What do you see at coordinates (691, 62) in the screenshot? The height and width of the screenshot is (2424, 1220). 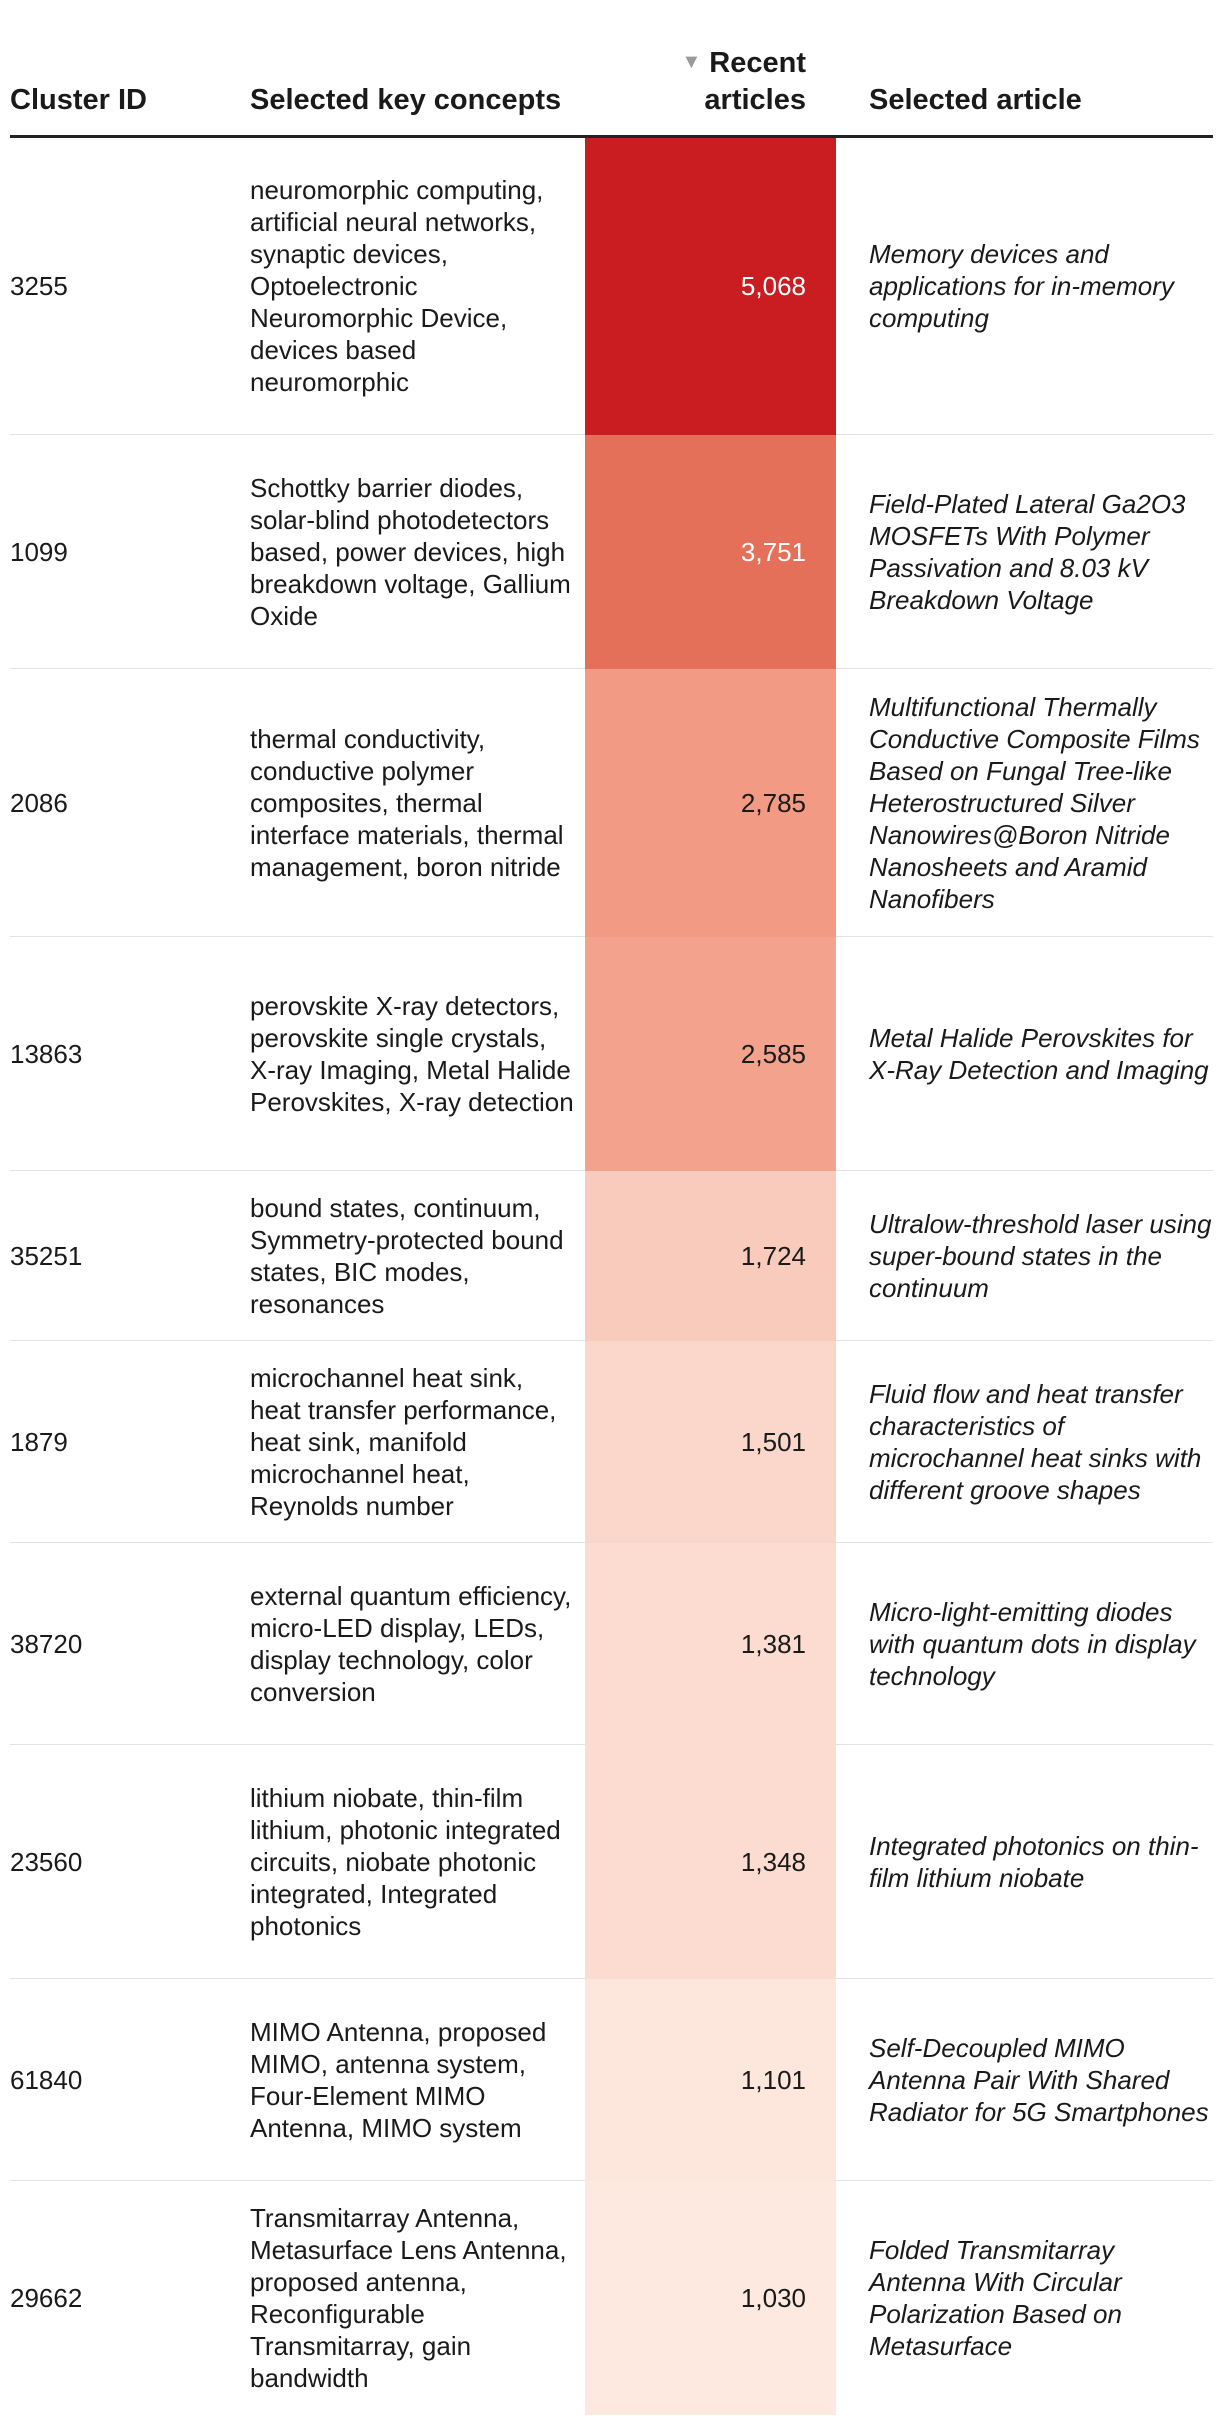 I see `sort-down-icon: ▼` at bounding box center [691, 62].